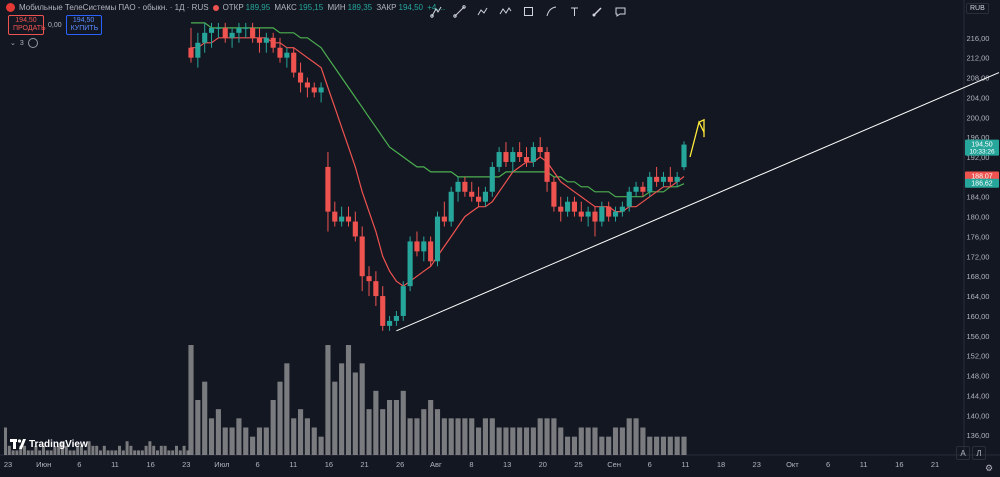 The height and width of the screenshot is (477, 1000). What do you see at coordinates (982, 184) in the screenshot?
I see `price-label: 186,62` at bounding box center [982, 184].